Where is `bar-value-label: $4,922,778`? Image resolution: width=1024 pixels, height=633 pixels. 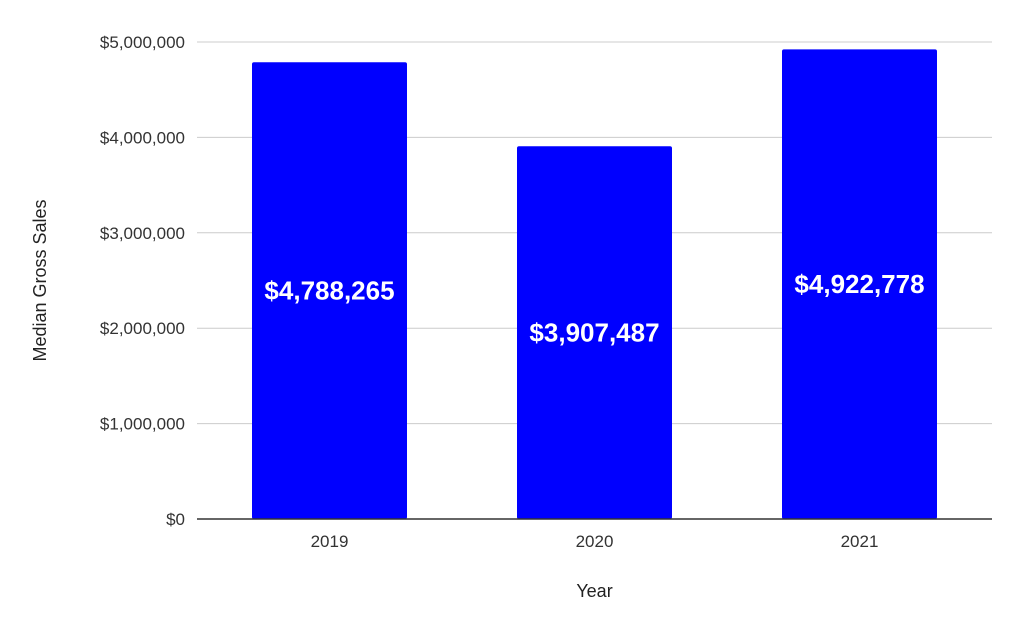 bar-value-label: $4,922,778 is located at coordinates (859, 284).